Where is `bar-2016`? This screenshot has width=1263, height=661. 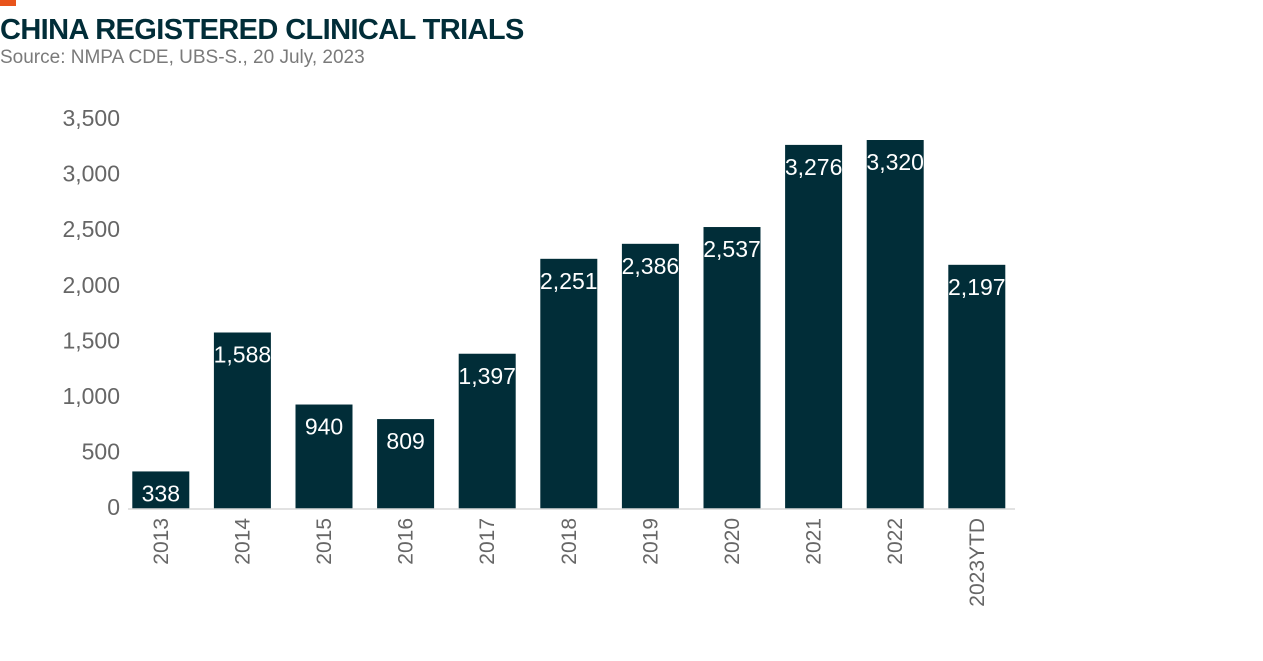
bar-2016 is located at coordinates (406, 464).